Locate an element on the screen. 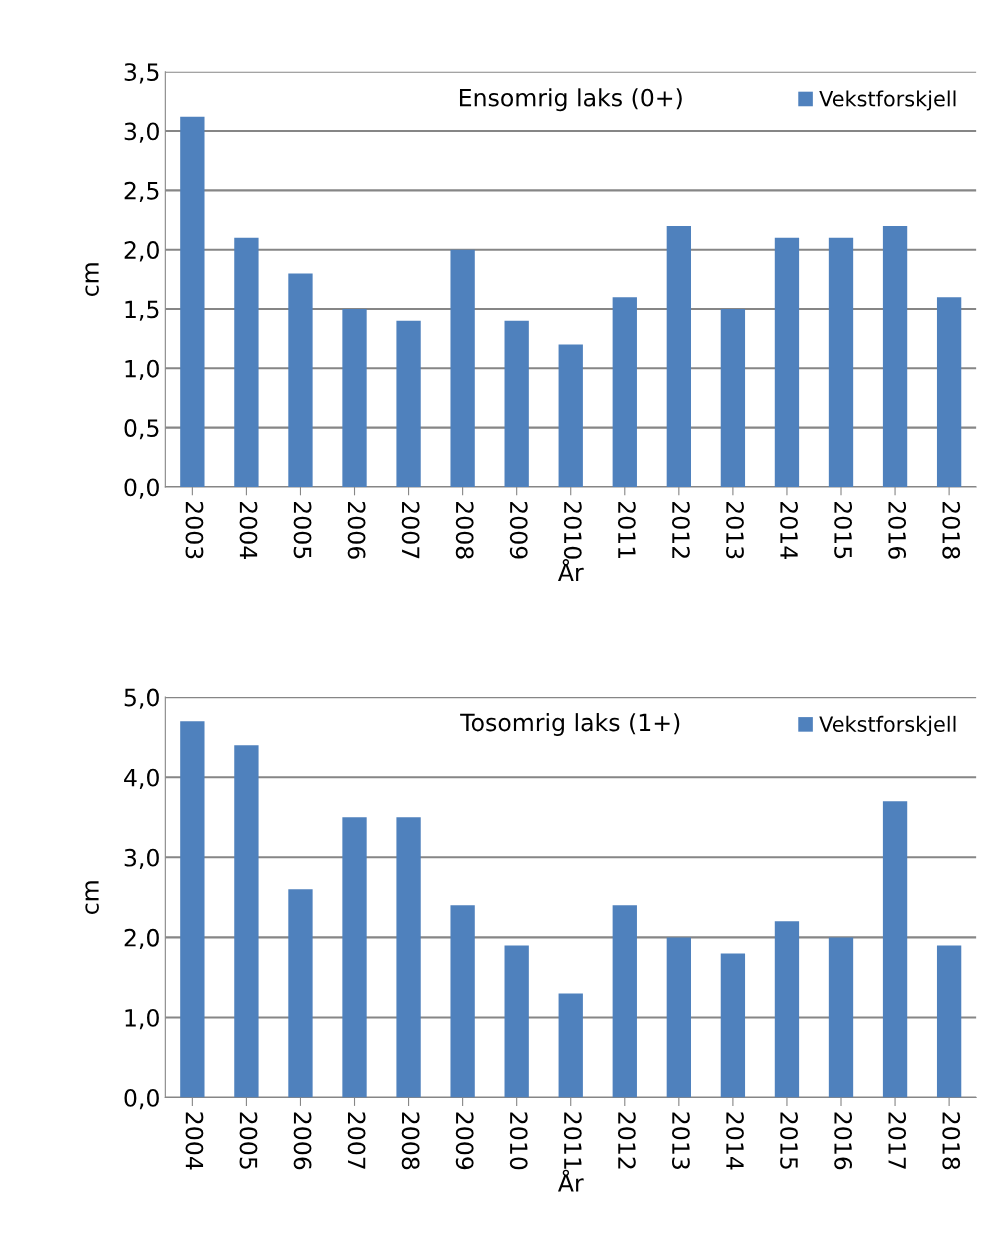  y-tick-label: 4,0 is located at coordinates (141, 778).